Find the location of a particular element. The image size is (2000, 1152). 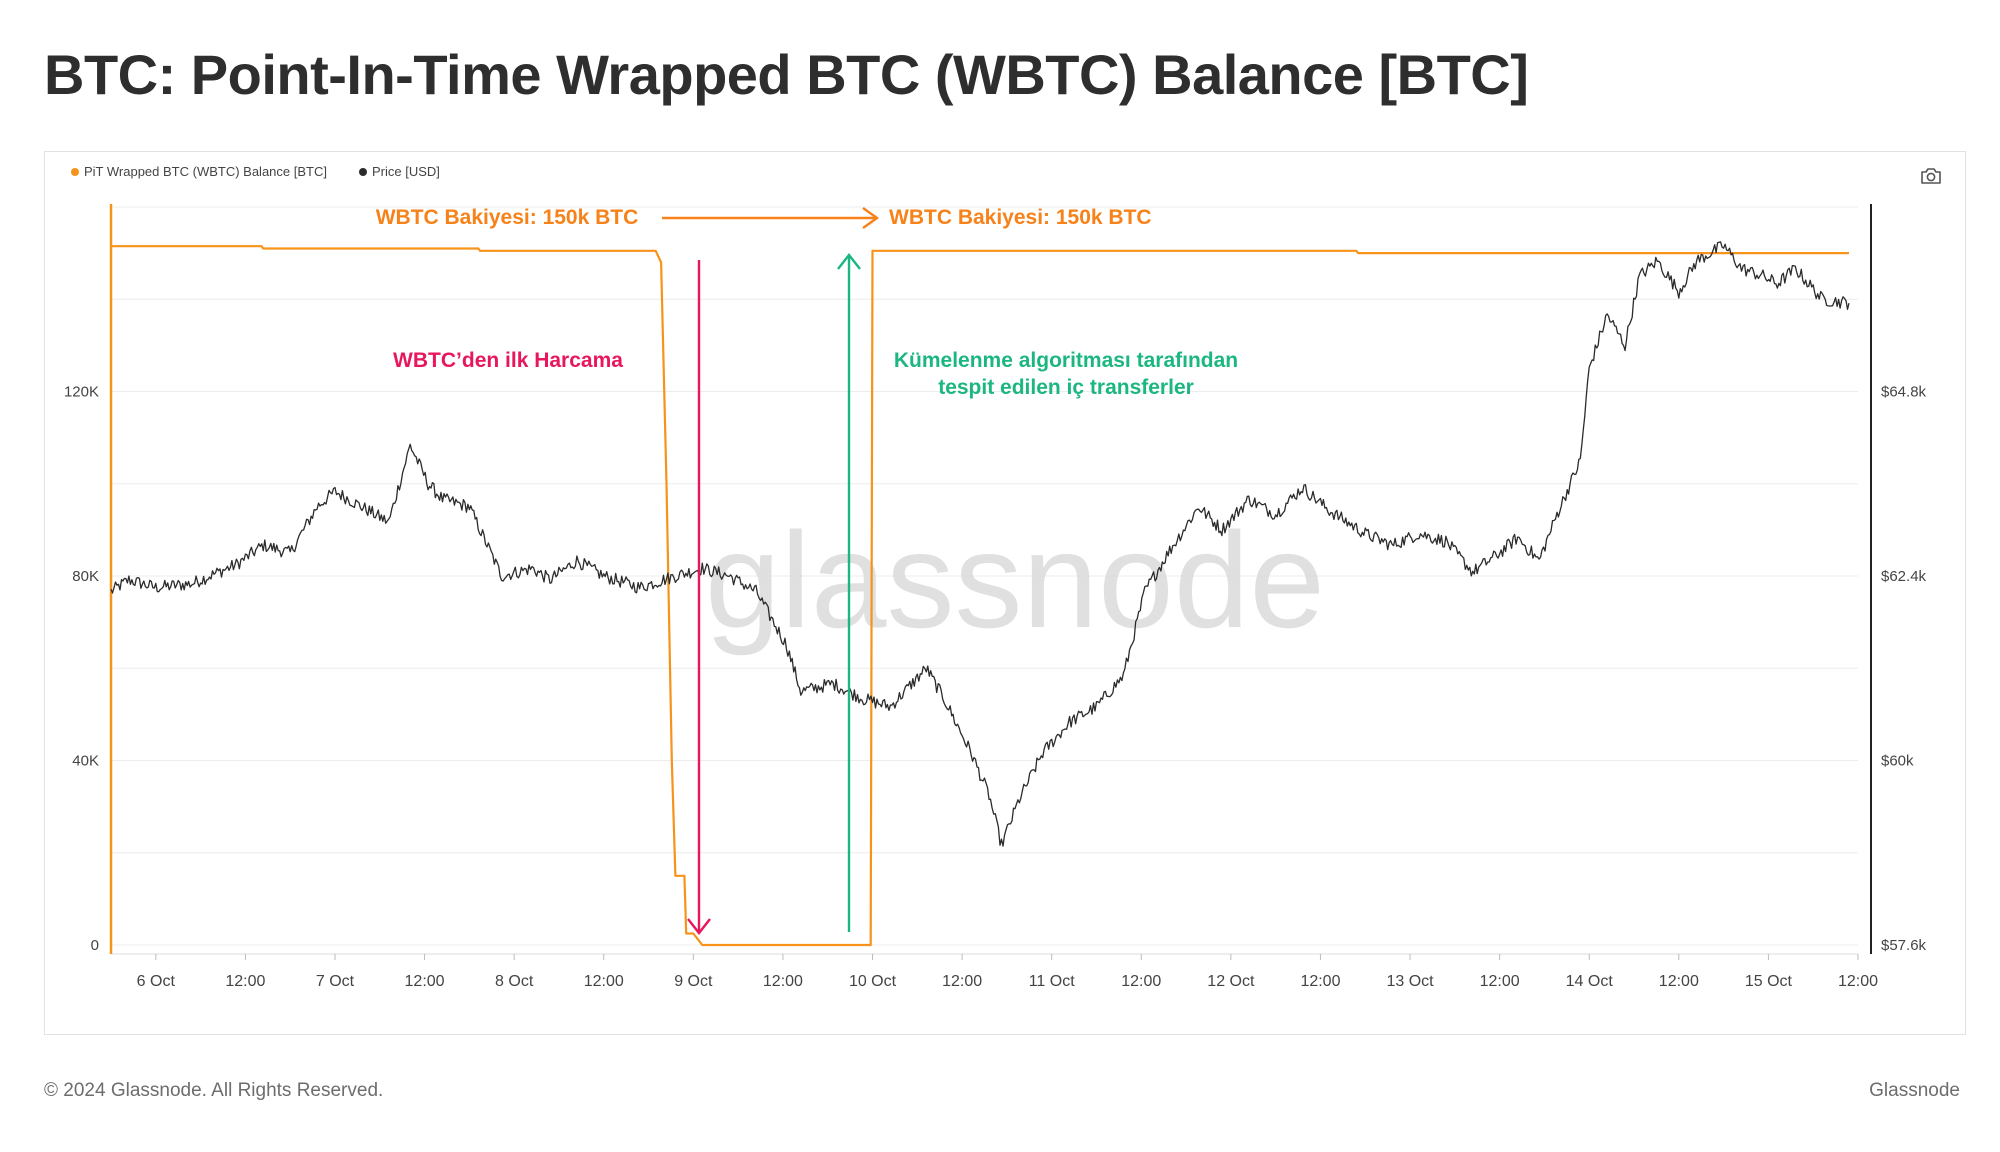

annotation-clustering-line1: Kümelenme algoritması tarafından is located at coordinates (1066, 360).